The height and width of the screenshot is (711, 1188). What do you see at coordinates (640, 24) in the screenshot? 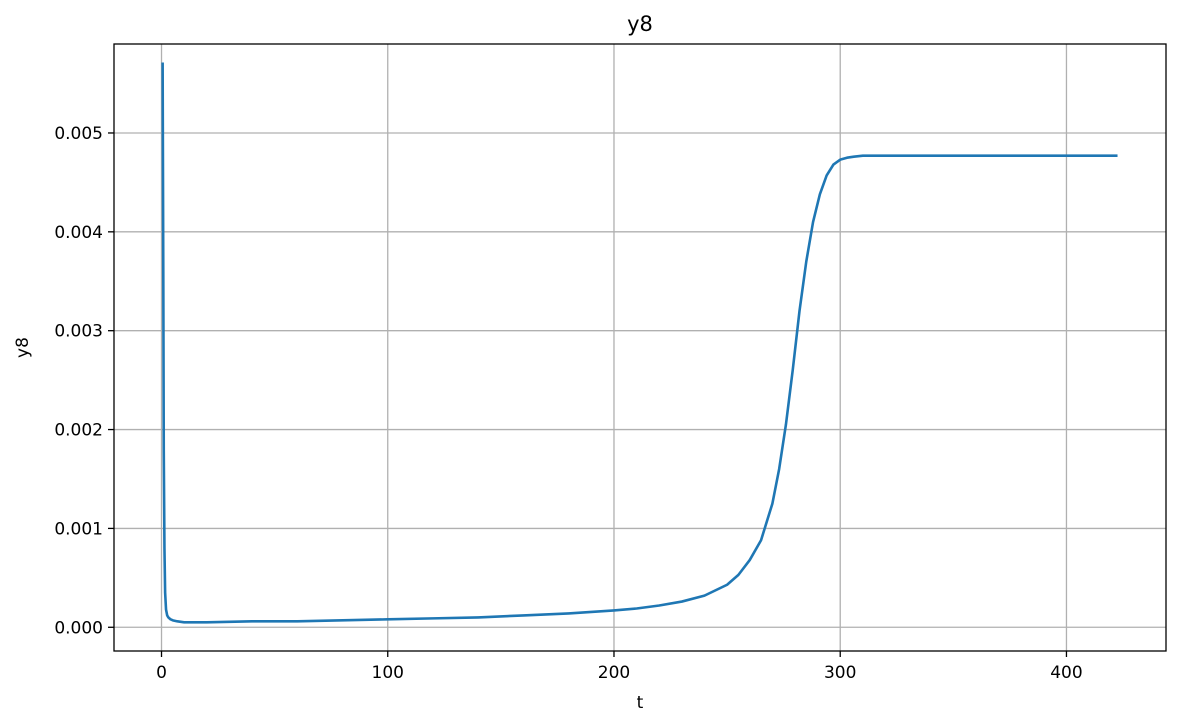
I see `chart-title: y8` at bounding box center [640, 24].